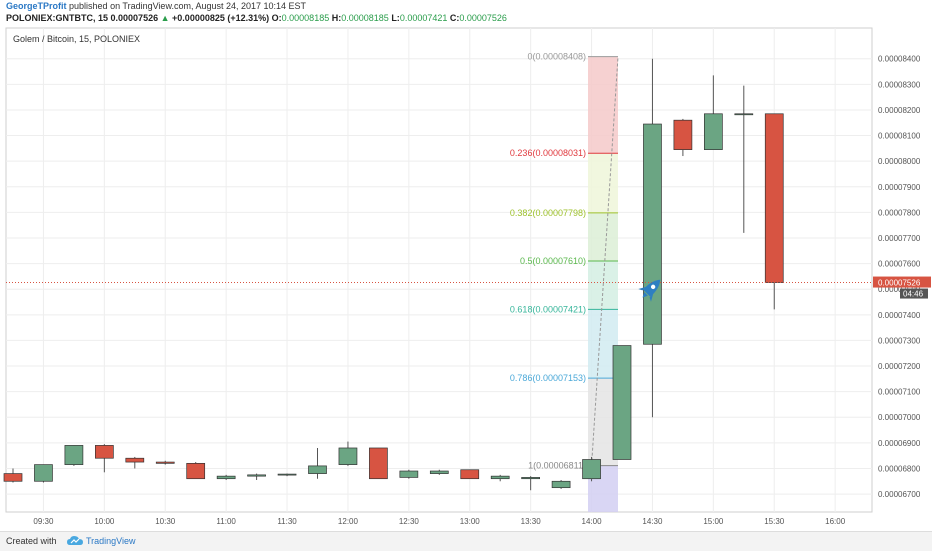  I want to click on x-tick-label: 13:30, so click(531, 521).